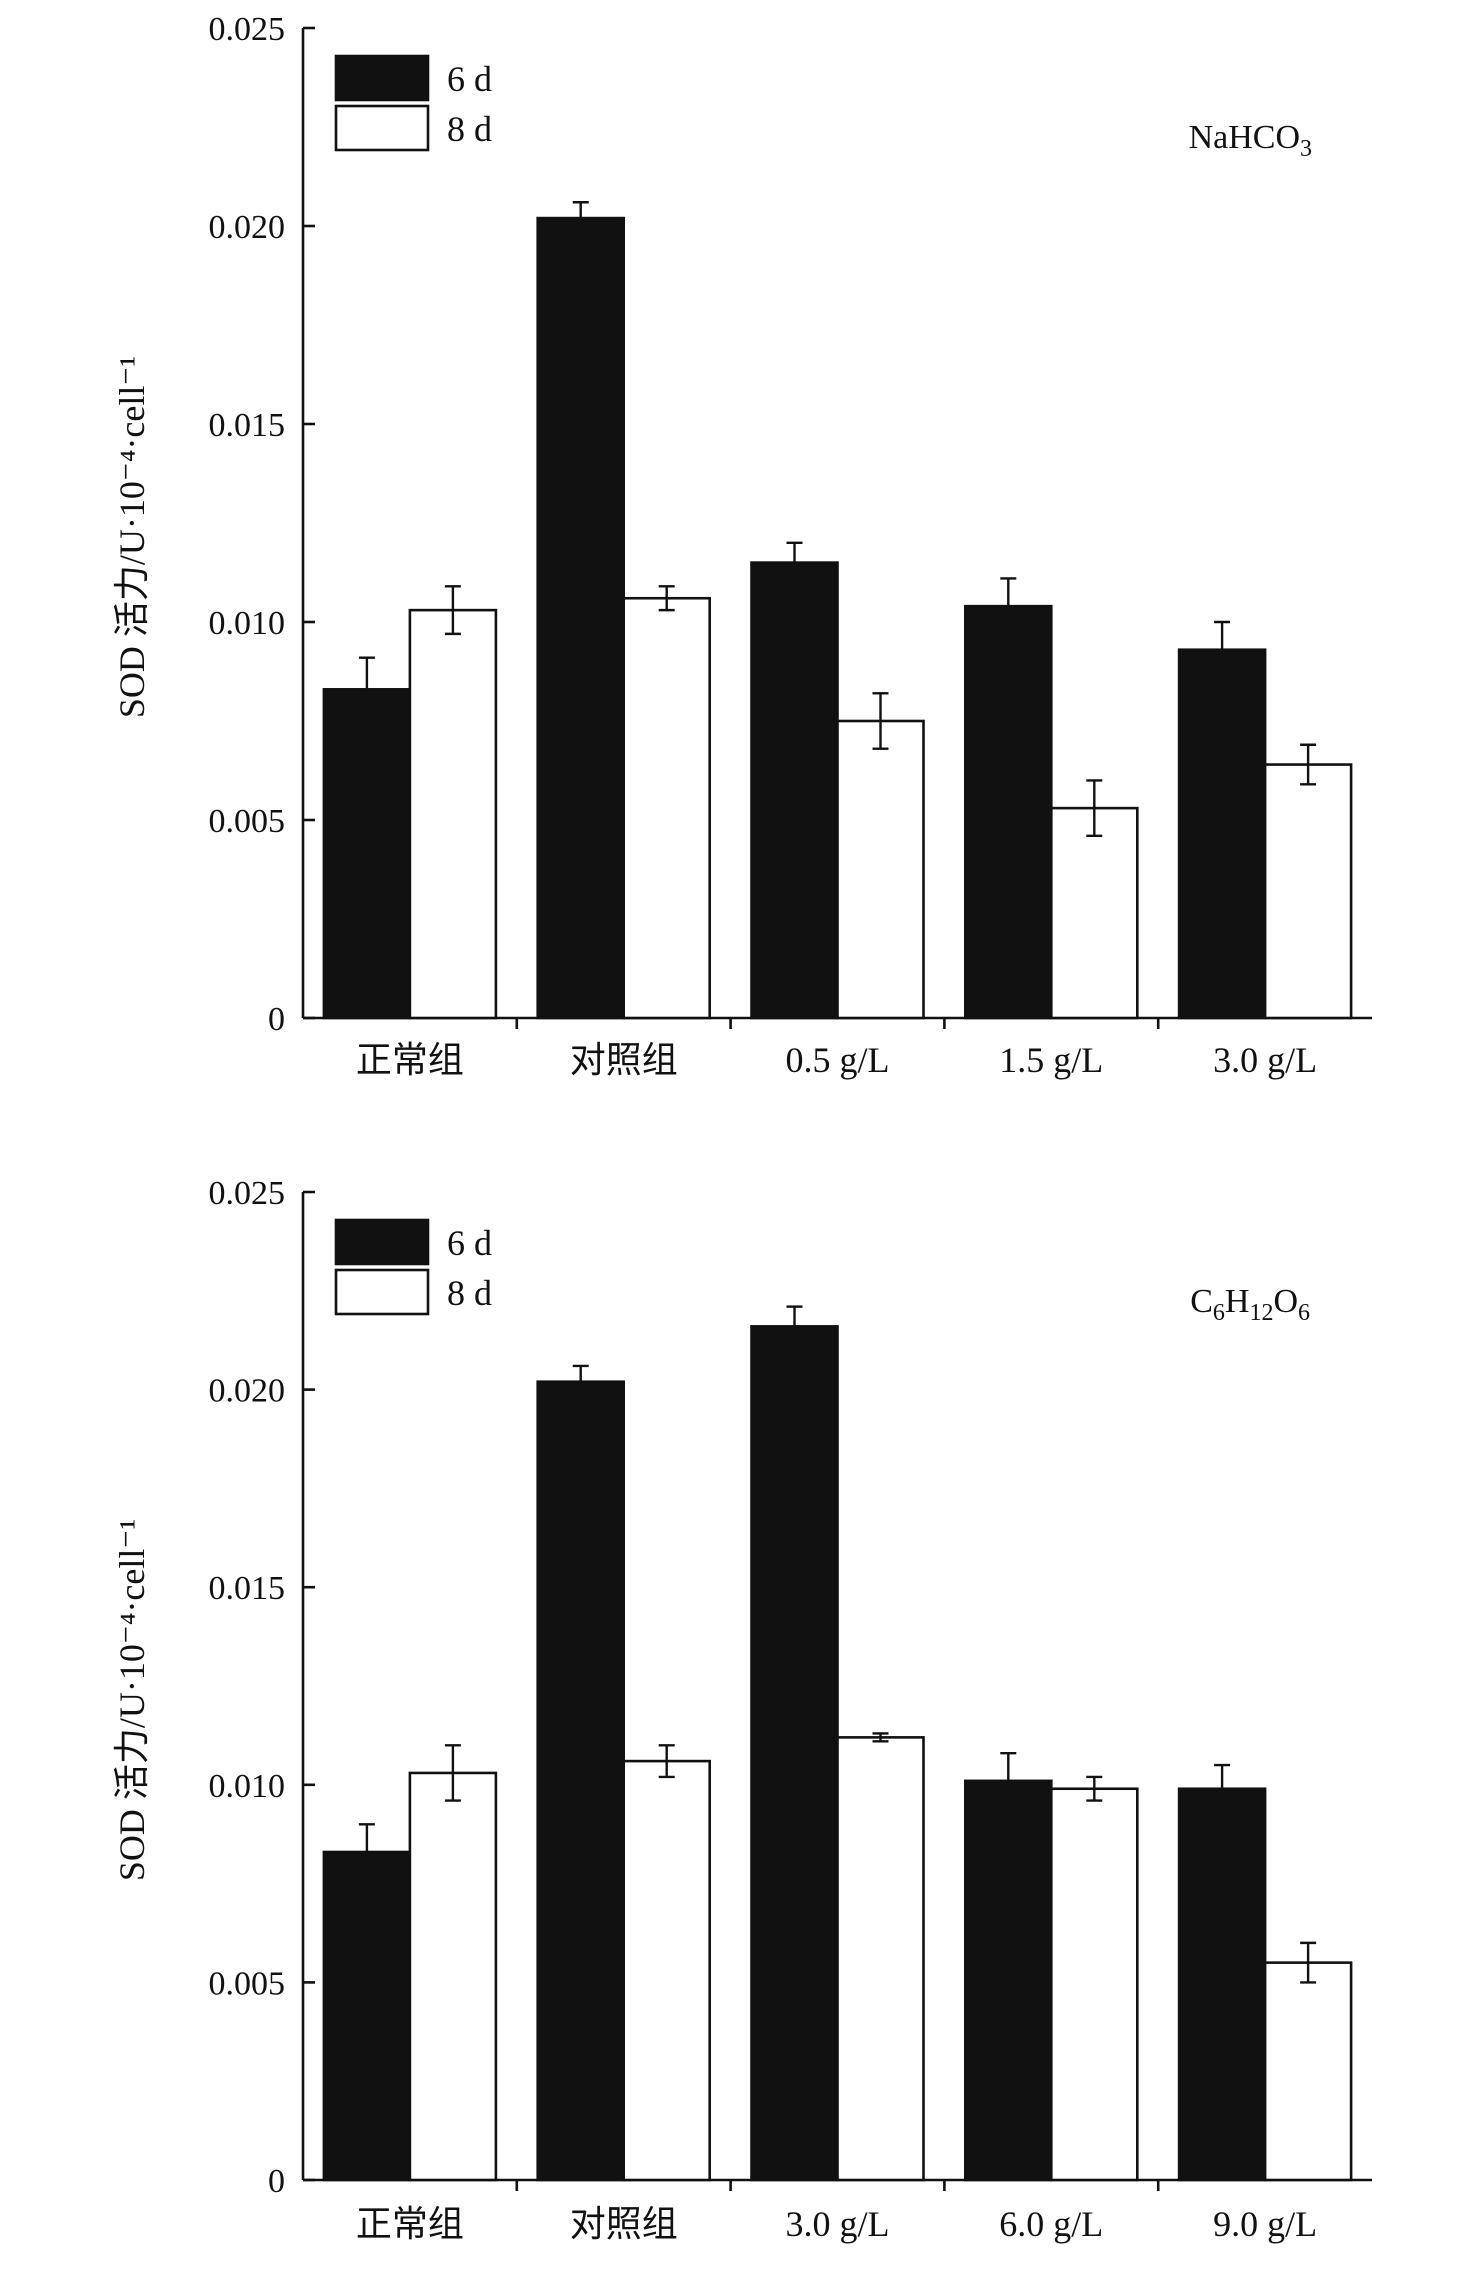 The width and height of the screenshot is (1476, 2279). Describe the element at coordinates (838, 1060) in the screenshot. I see `category-label: 0.5 g/L` at that location.